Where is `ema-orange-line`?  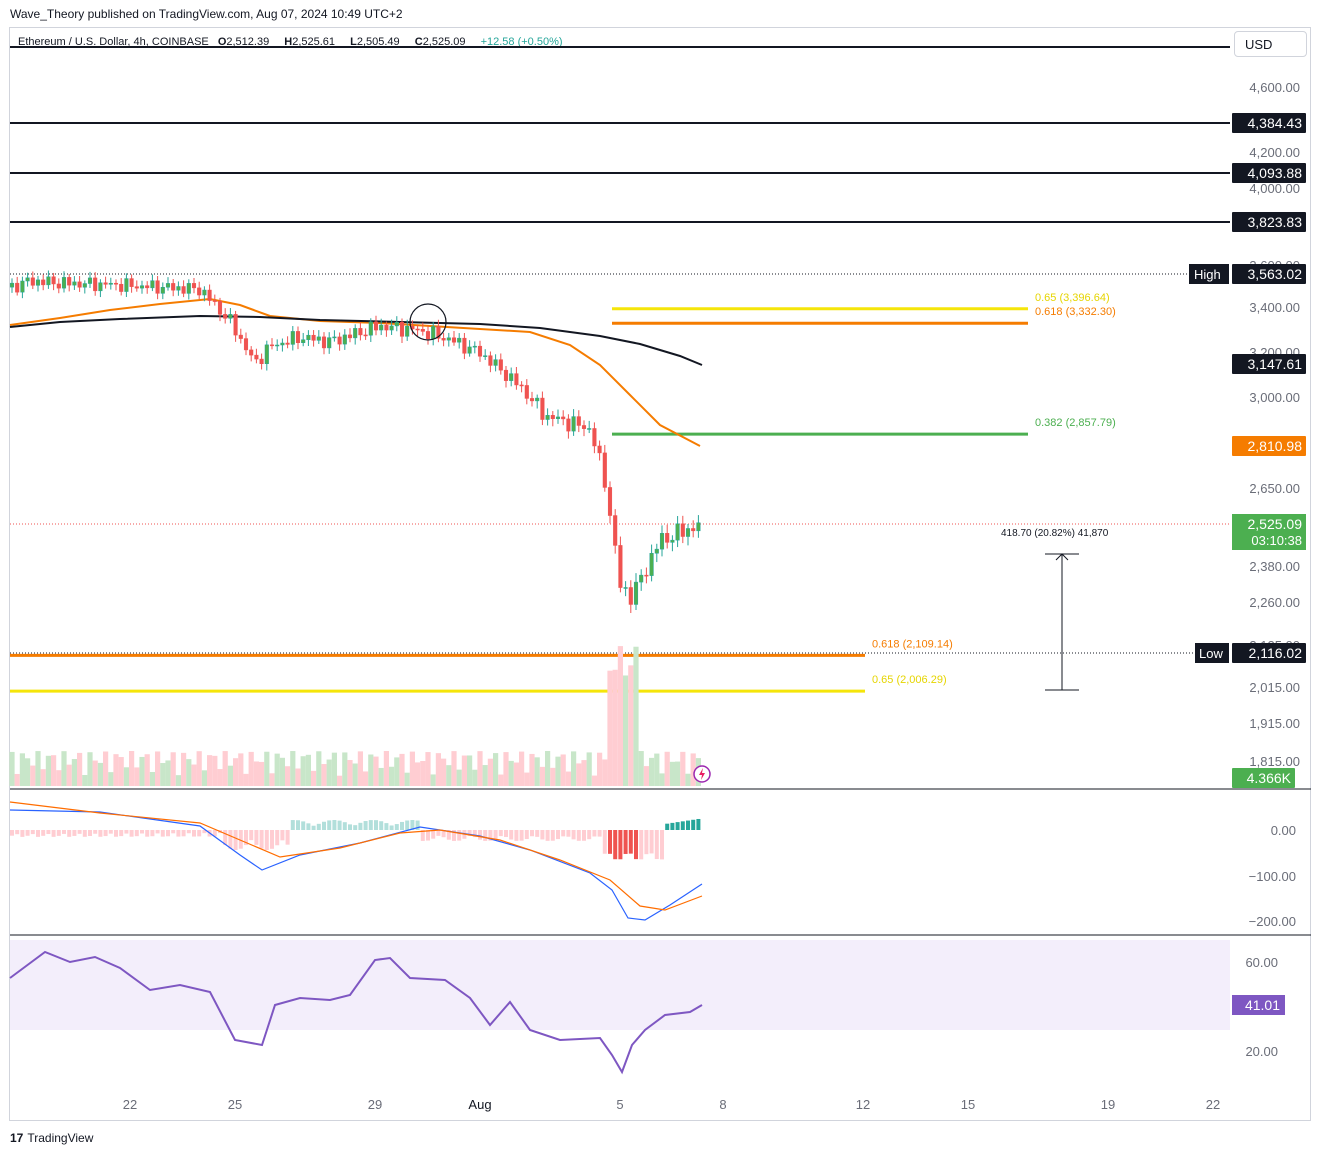
ema-orange-line is located at coordinates (355, 372).